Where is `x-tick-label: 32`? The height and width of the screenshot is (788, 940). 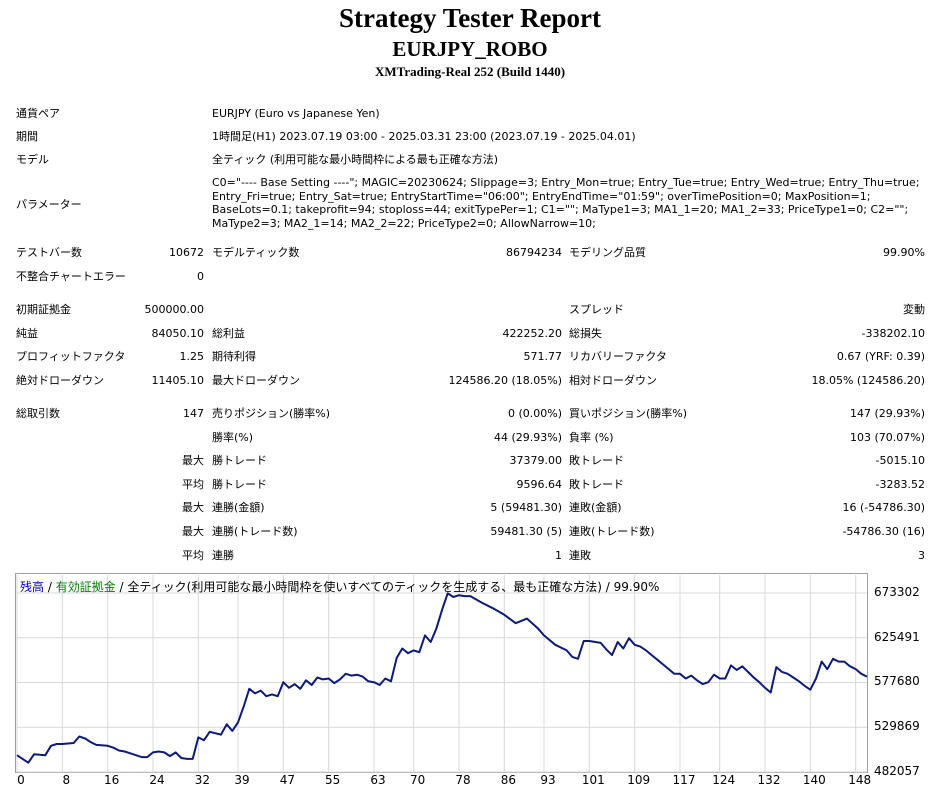
x-tick-label: 32 is located at coordinates (202, 780).